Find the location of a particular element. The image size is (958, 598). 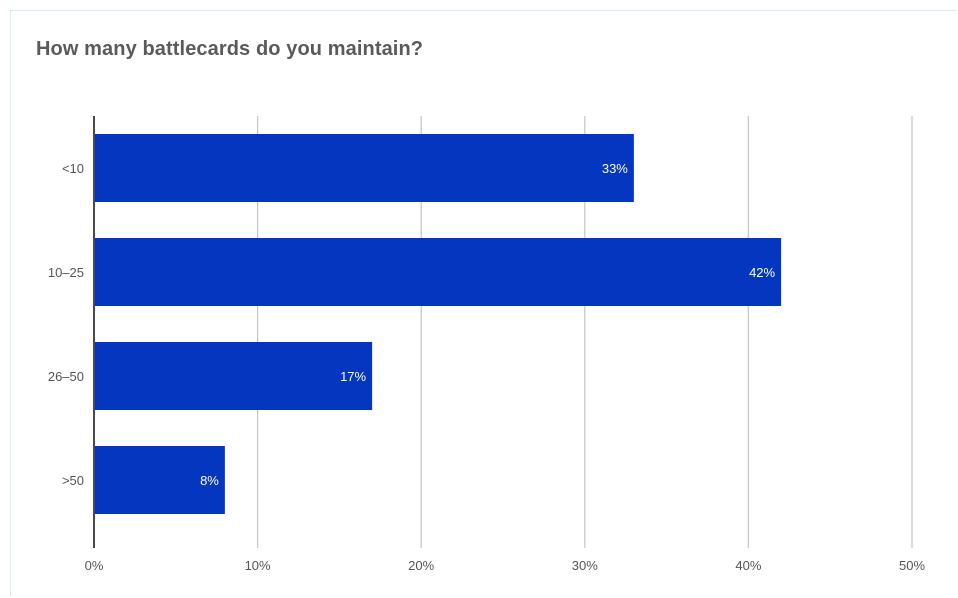

x-tick-label: 50% is located at coordinates (912, 565).